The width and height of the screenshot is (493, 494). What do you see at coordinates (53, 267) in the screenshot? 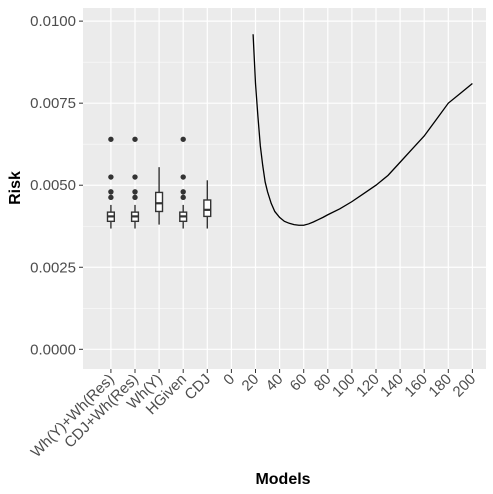
I see `y-tick-label: 0.0025` at bounding box center [53, 267].